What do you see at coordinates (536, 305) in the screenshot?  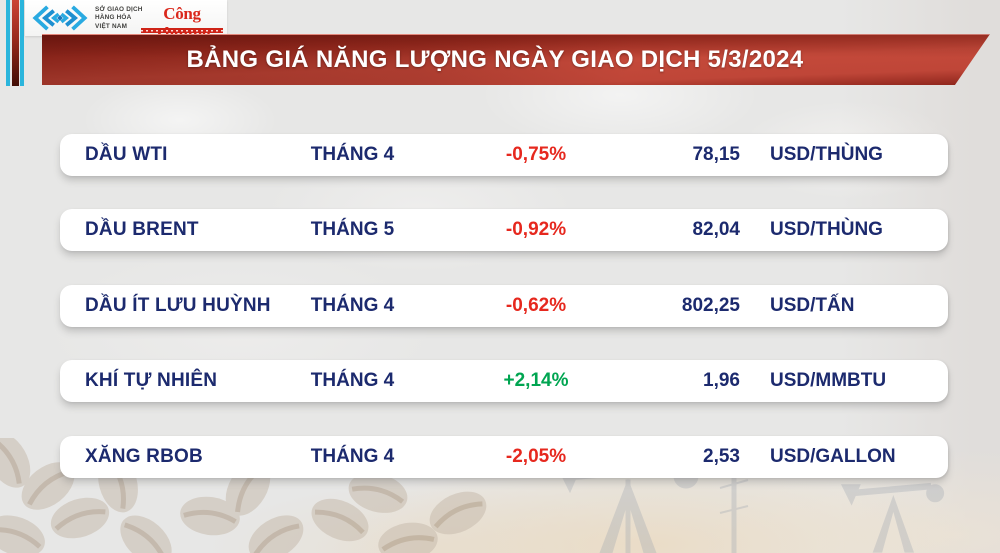 I see `change-cell: -0,62%` at bounding box center [536, 305].